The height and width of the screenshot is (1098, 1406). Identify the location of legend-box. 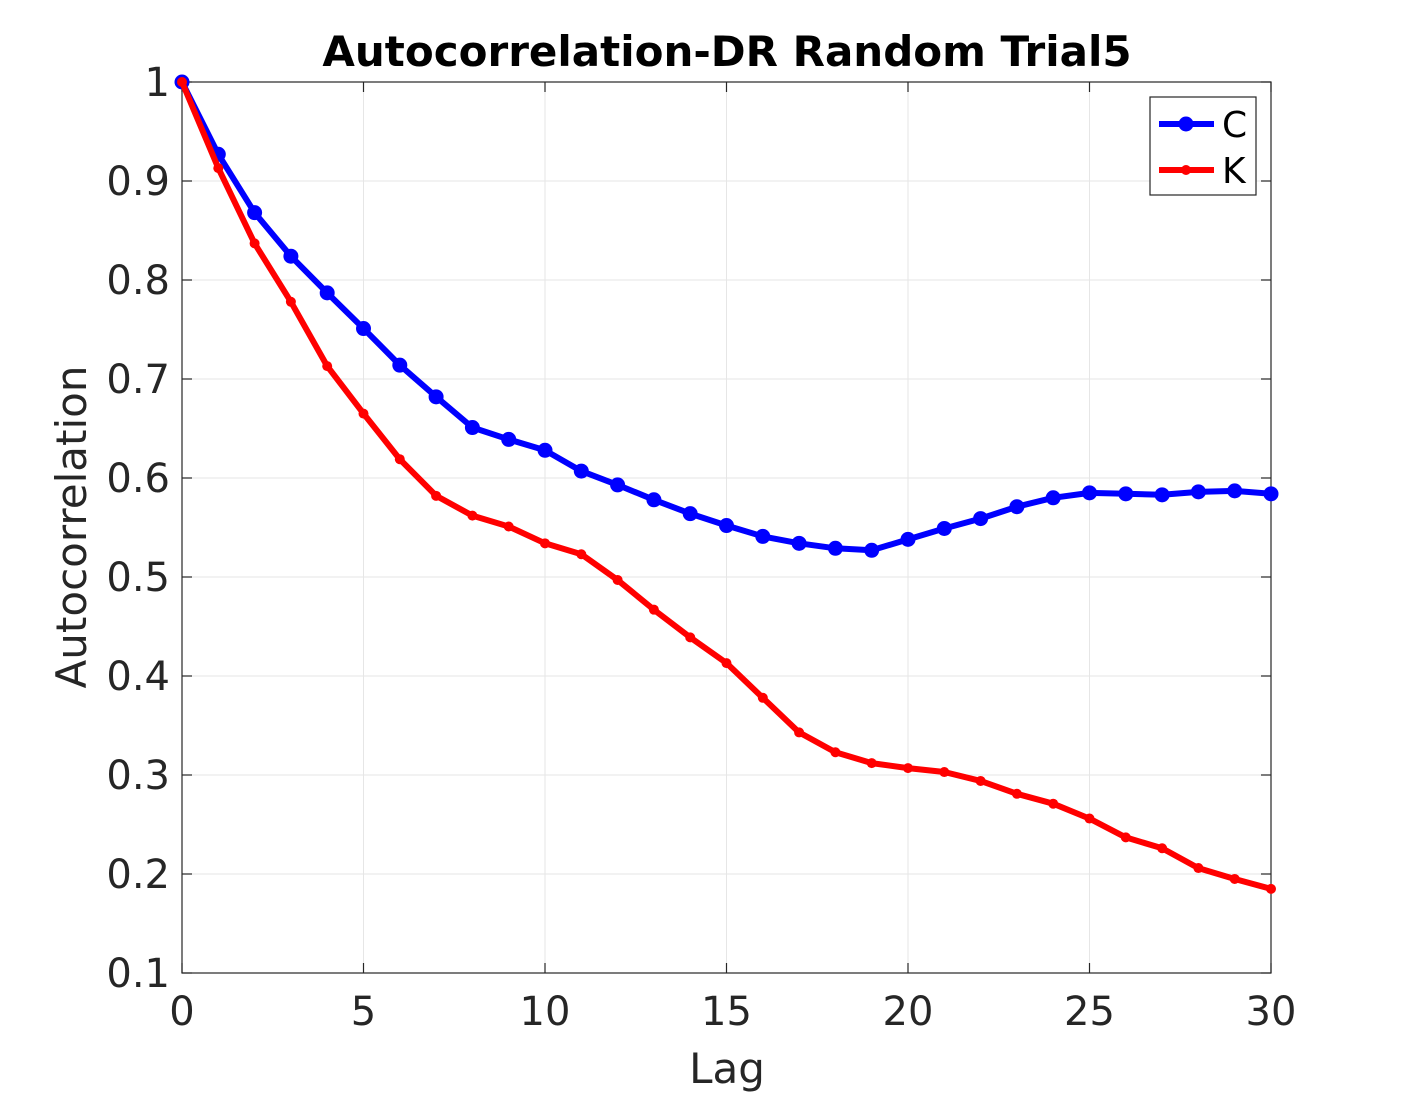
(1203, 146).